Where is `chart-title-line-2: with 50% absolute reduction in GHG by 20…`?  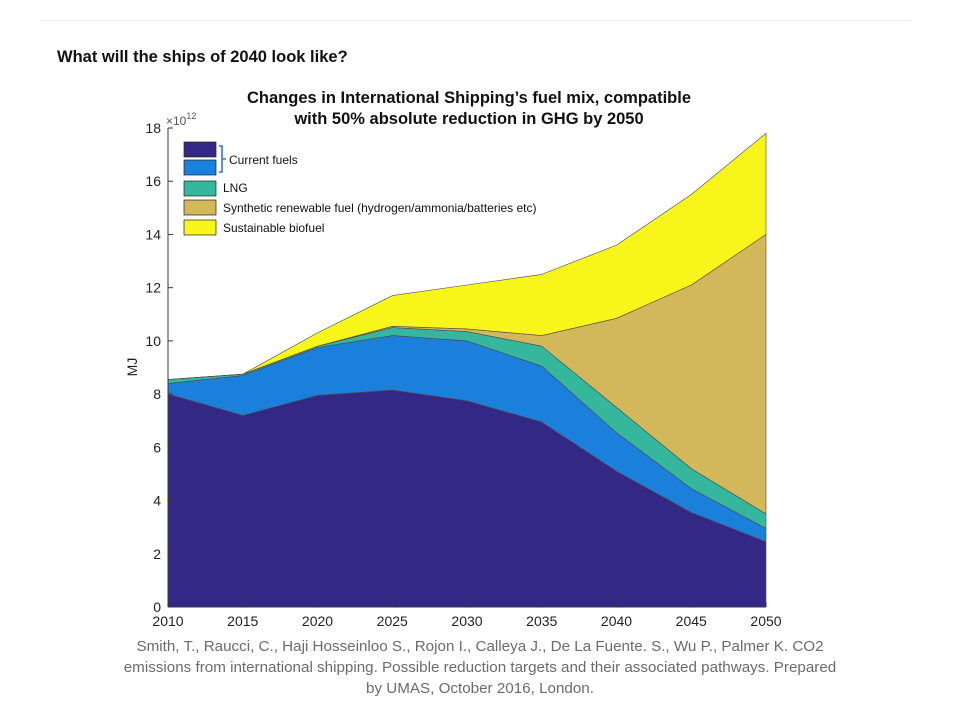 chart-title-line-2: with 50% absolute reduction in GHG by 20… is located at coordinates (468, 119).